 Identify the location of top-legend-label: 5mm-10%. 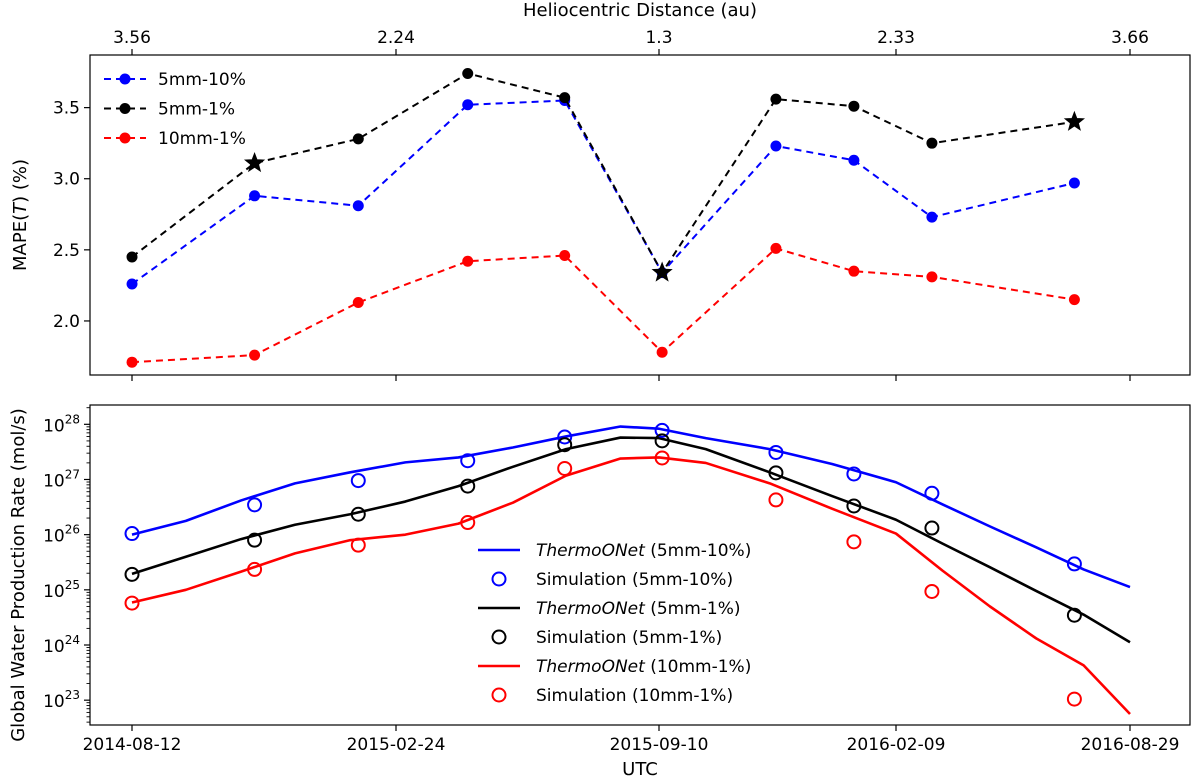
(202, 80).